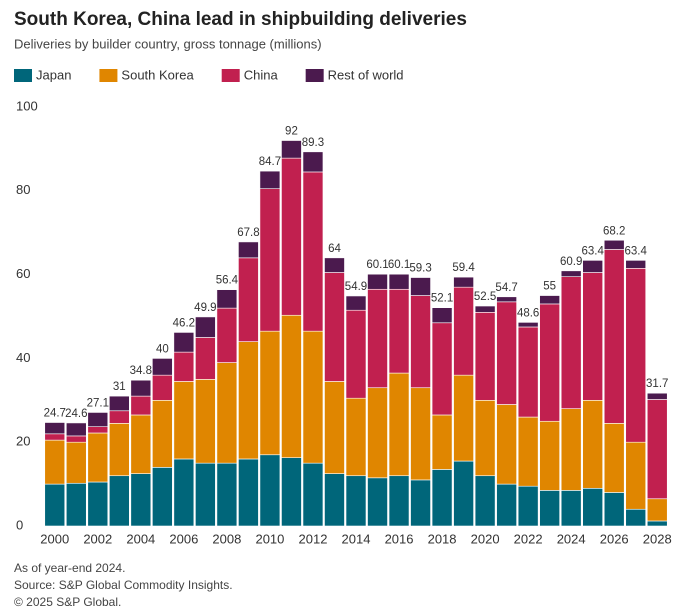 The width and height of the screenshot is (682, 615). What do you see at coordinates (366, 74) in the screenshot?
I see `legend-label: Rest of world` at bounding box center [366, 74].